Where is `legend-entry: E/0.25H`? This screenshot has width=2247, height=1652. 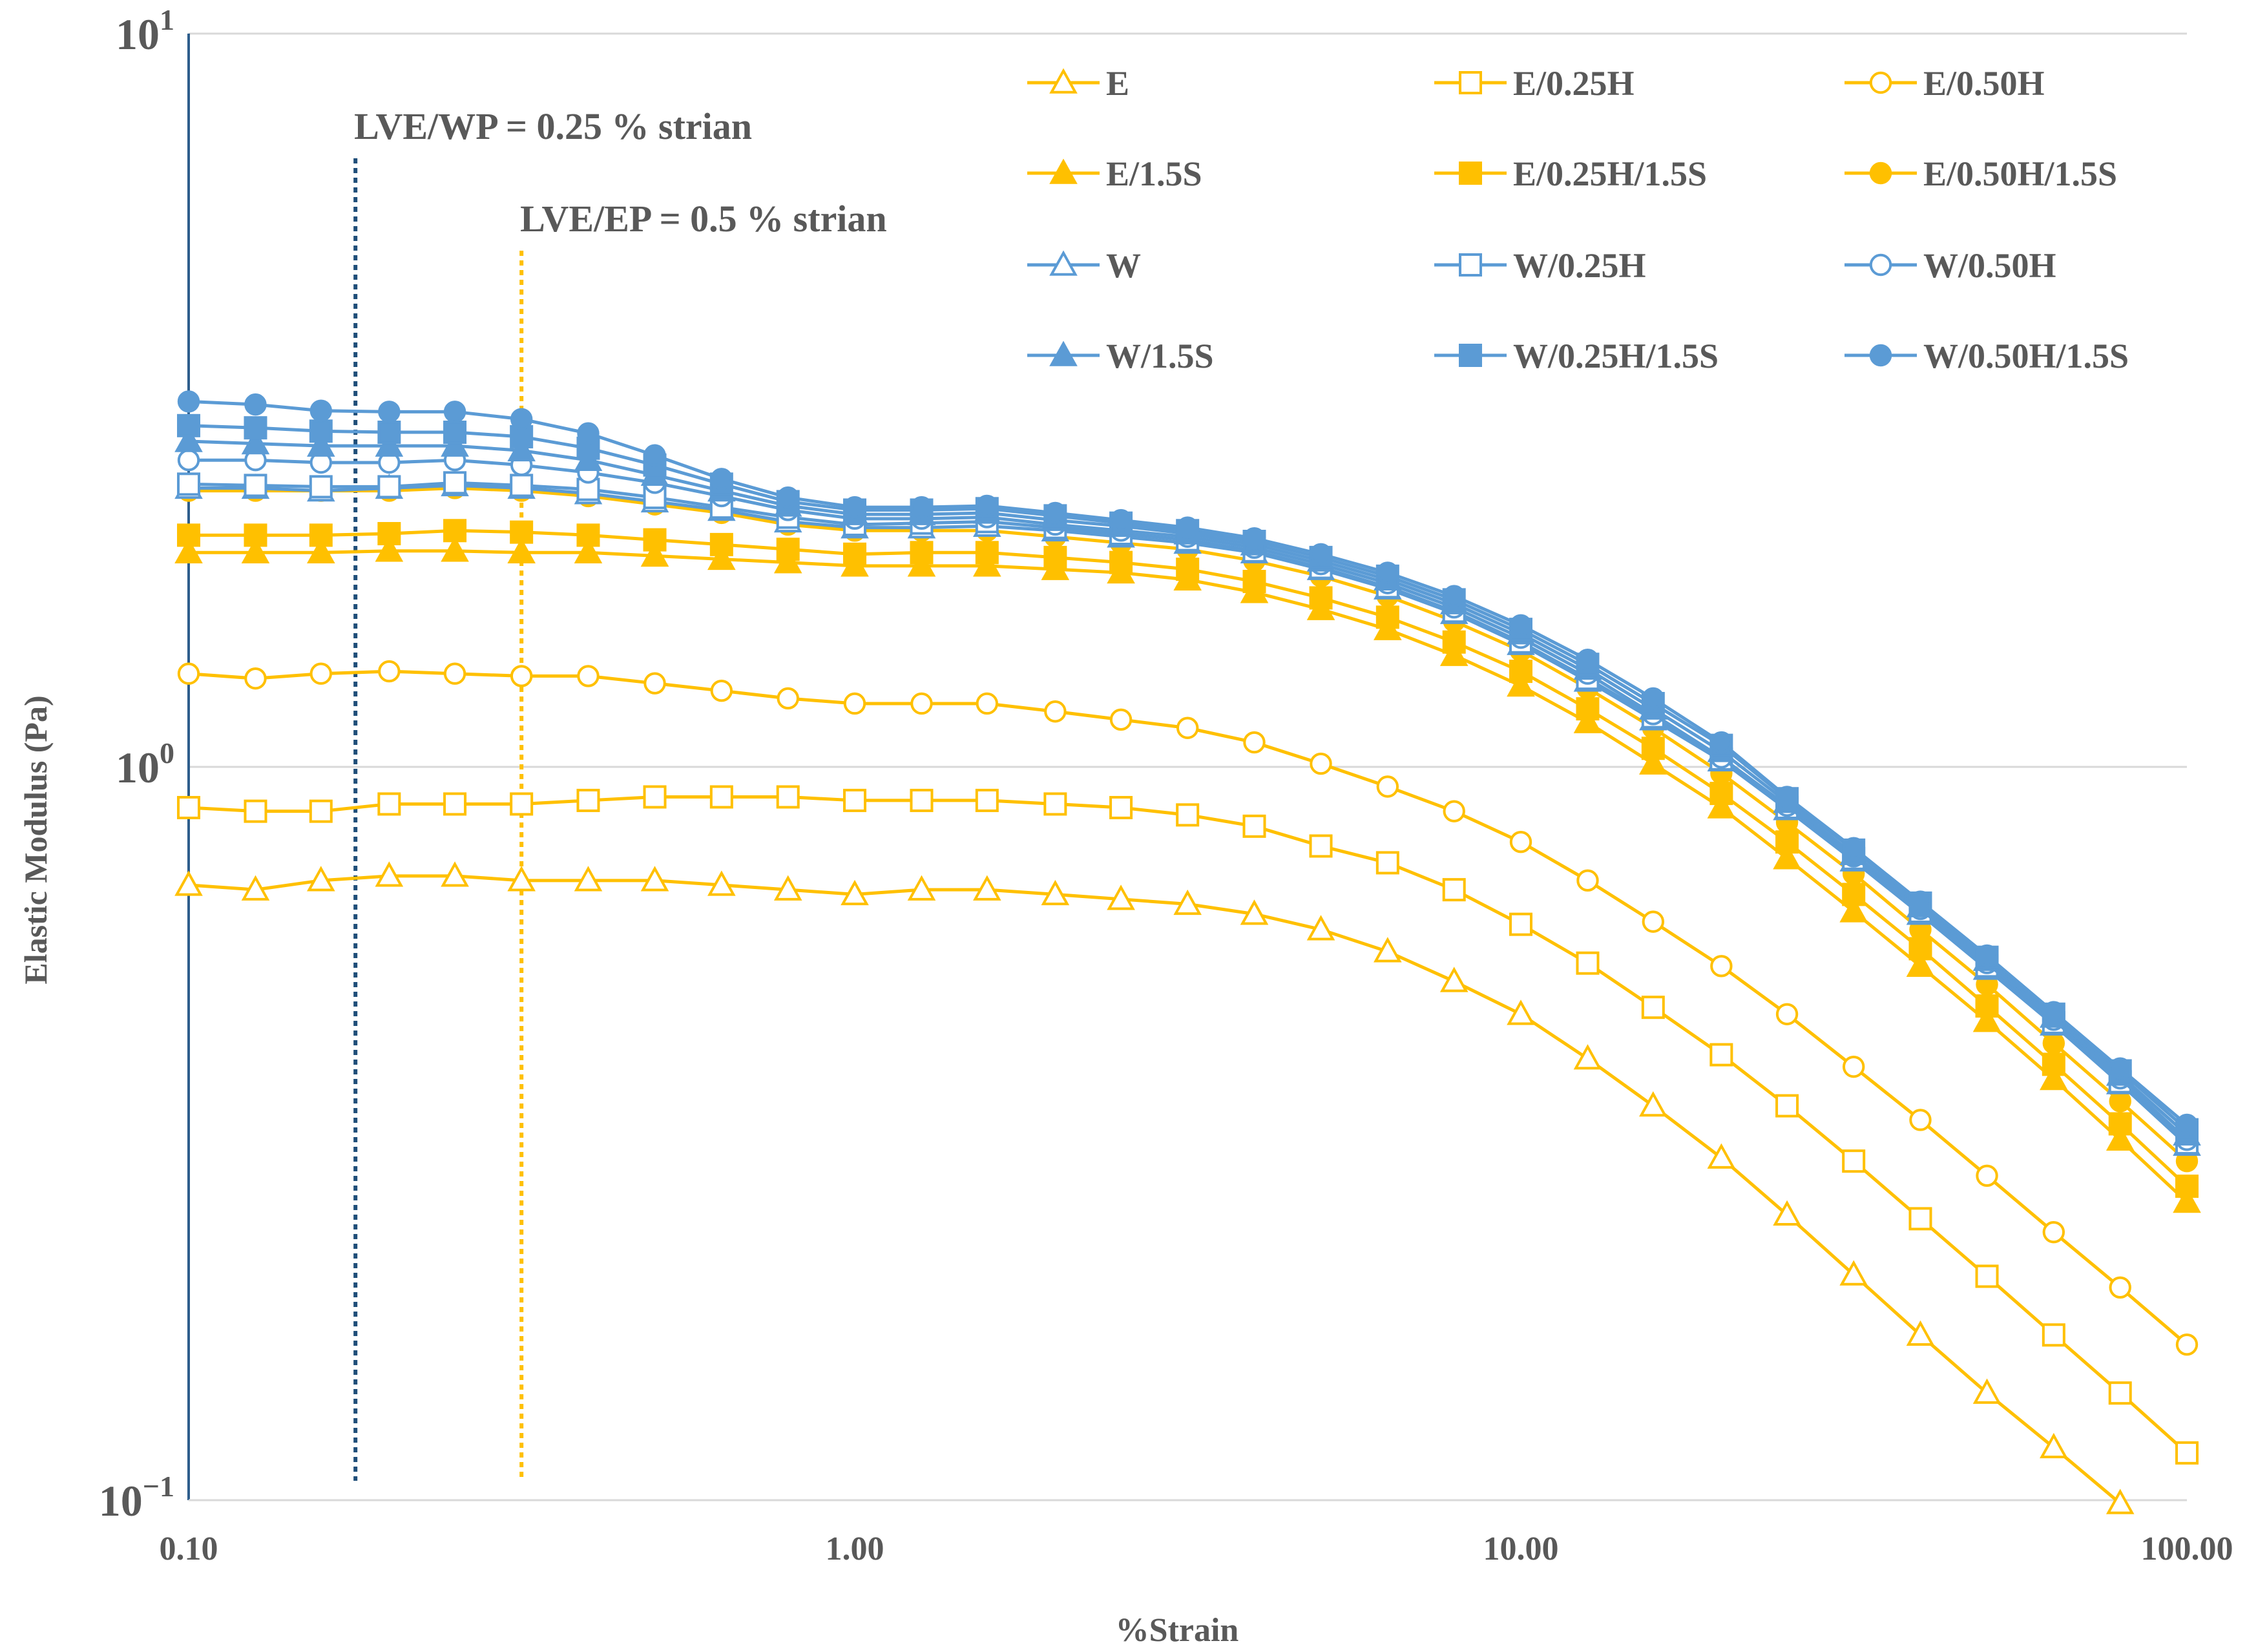 legend-entry: E/0.25H is located at coordinates (1534, 83).